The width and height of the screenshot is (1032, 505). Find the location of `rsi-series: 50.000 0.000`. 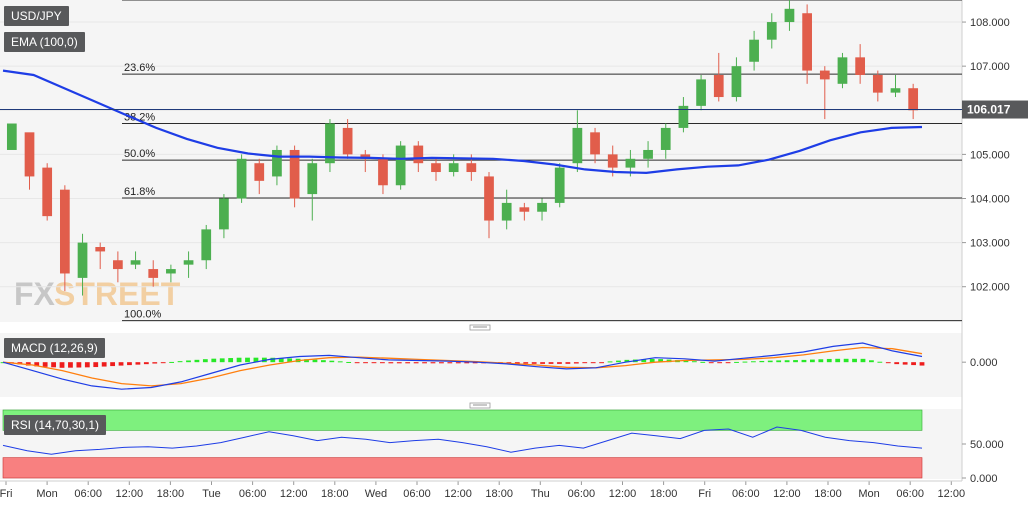

rsi-series: 50.000 0.000 is located at coordinates (503, 447).